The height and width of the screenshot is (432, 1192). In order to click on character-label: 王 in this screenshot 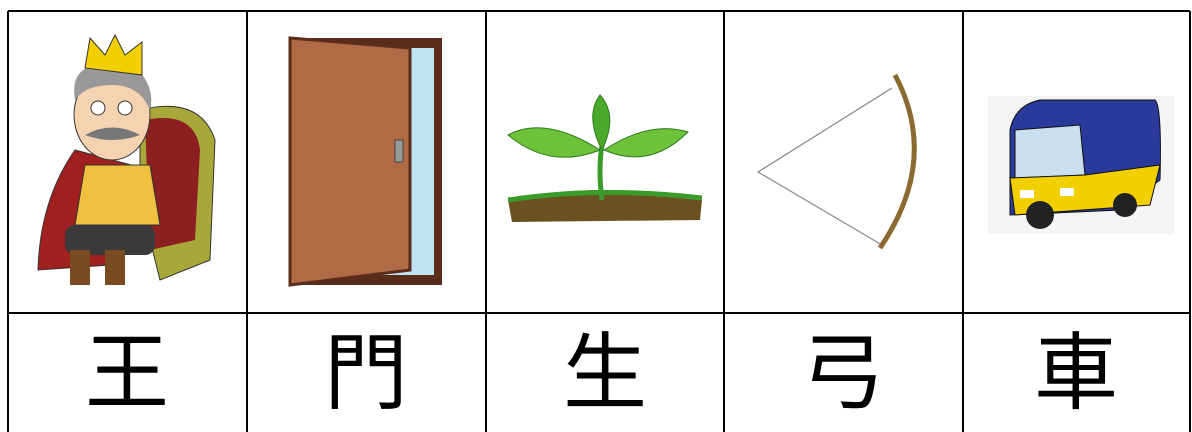, I will do `click(127, 373)`.